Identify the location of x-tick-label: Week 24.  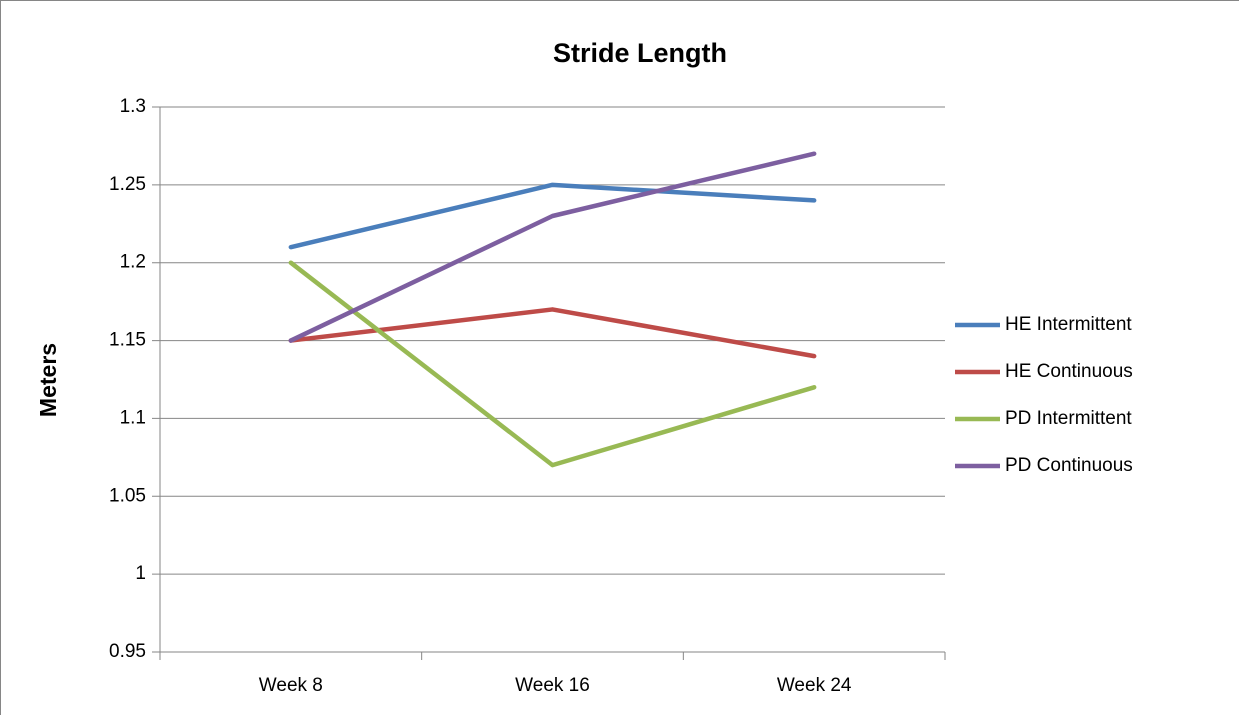
(814, 685).